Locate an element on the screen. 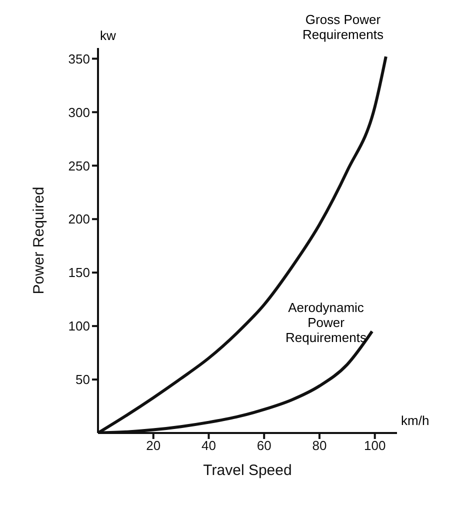 The width and height of the screenshot is (455, 505). y-axis-title: Power Required is located at coordinates (39, 240).